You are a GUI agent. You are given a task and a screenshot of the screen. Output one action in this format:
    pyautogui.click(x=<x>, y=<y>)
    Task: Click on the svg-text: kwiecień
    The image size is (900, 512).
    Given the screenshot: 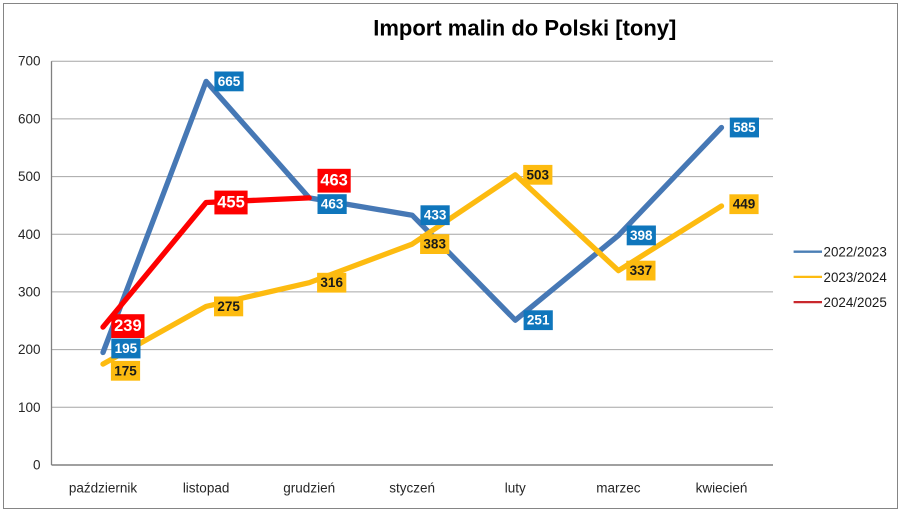 What is the action you would take?
    pyautogui.click(x=722, y=488)
    